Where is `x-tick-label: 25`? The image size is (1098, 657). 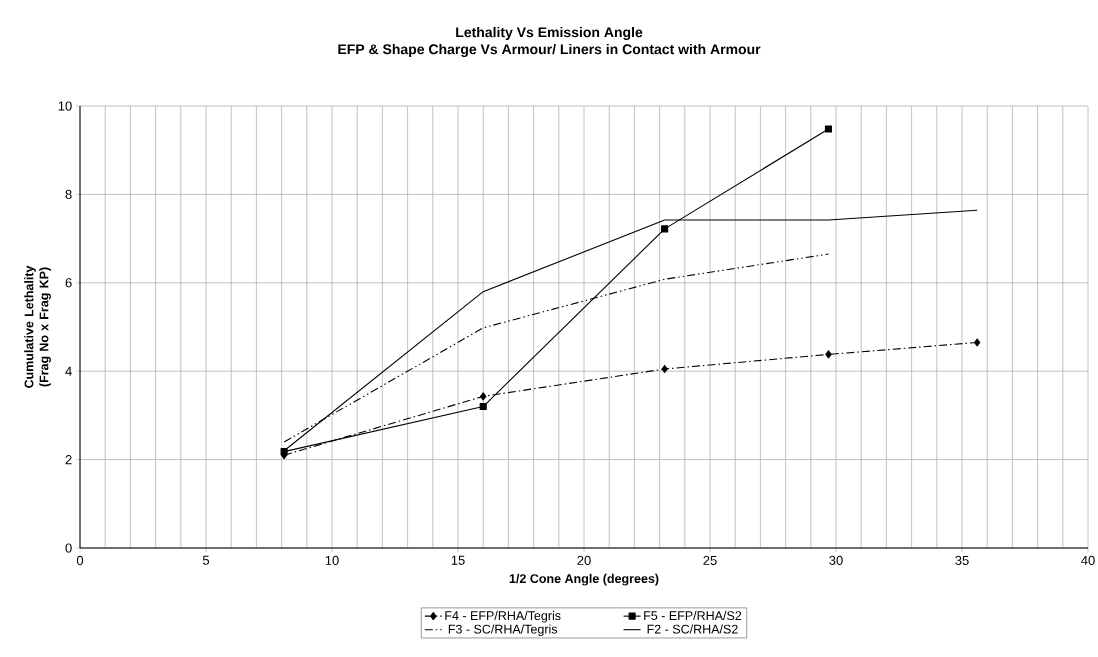
x-tick-label: 25 is located at coordinates (710, 560).